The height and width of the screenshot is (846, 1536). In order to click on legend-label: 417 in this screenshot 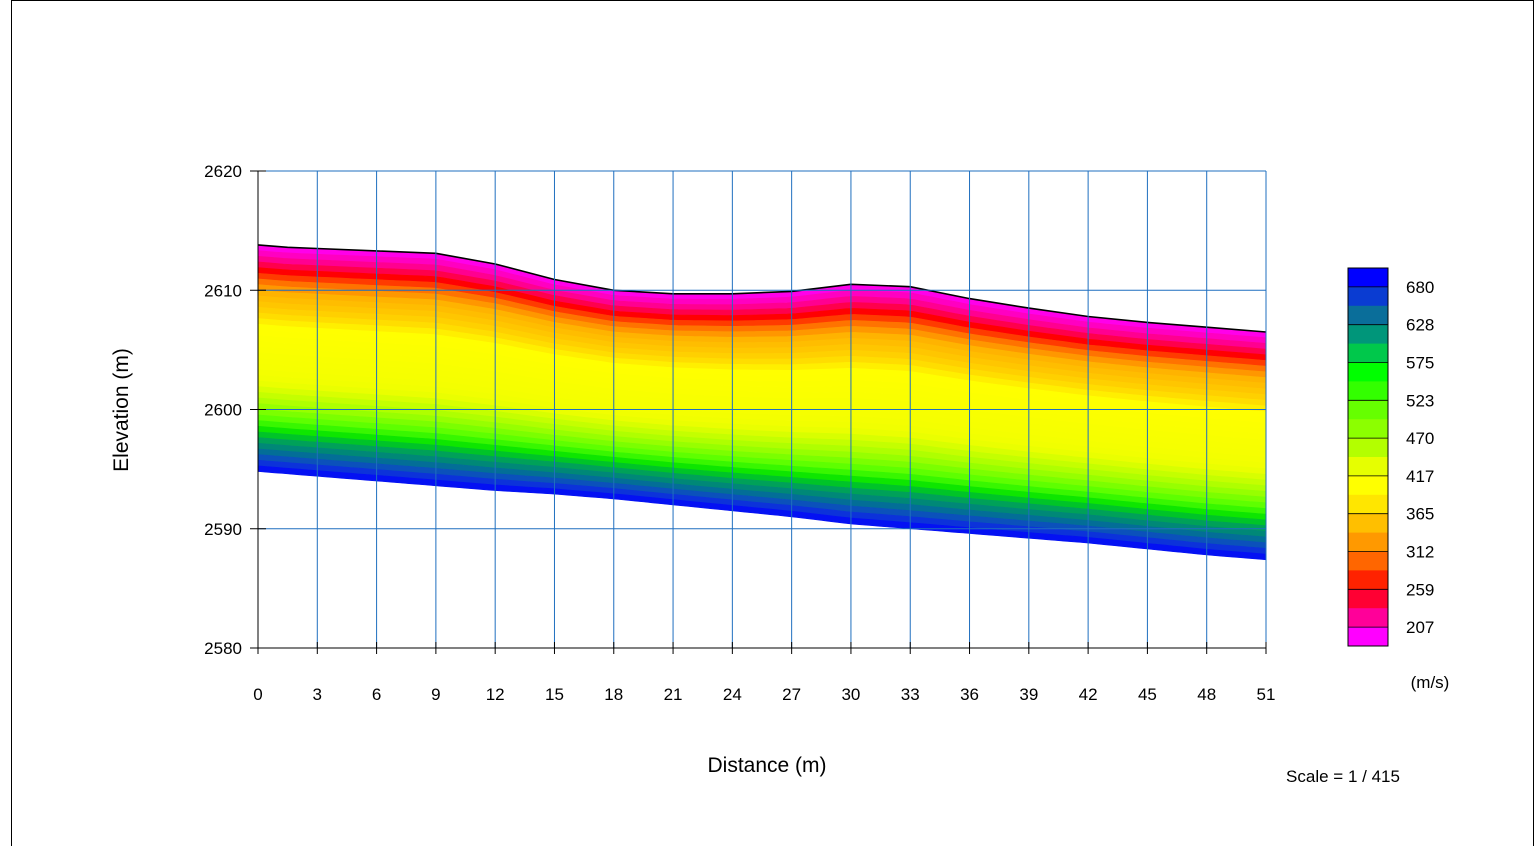, I will do `click(1420, 476)`.